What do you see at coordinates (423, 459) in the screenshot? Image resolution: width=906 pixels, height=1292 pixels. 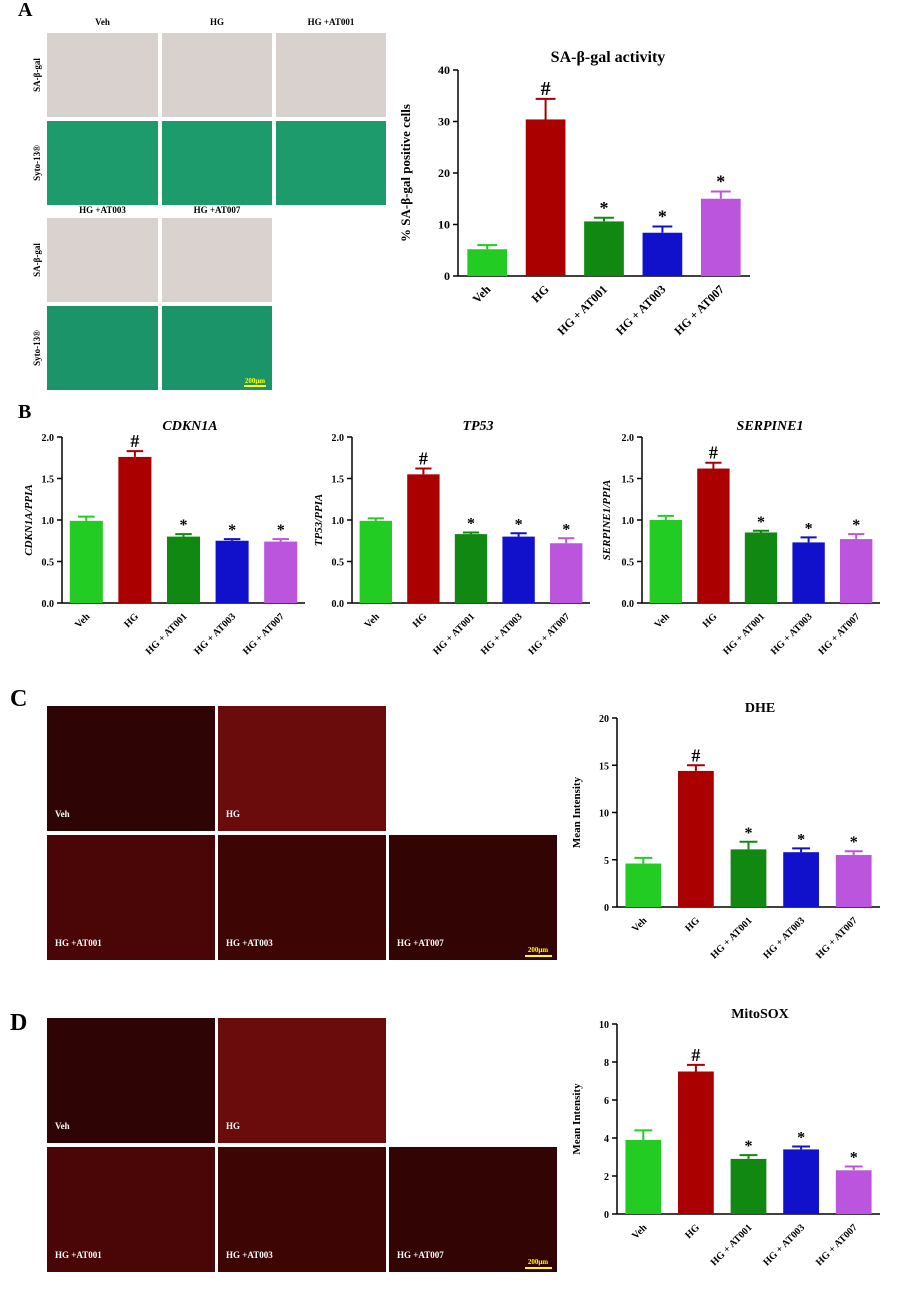 I see `significance-mark: #` at bounding box center [423, 459].